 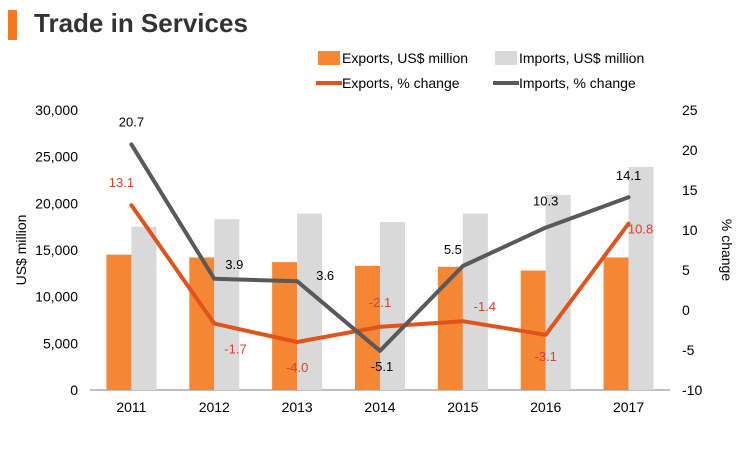 What do you see at coordinates (60, 343) in the screenshot?
I see `y-tick-label: 5,000` at bounding box center [60, 343].